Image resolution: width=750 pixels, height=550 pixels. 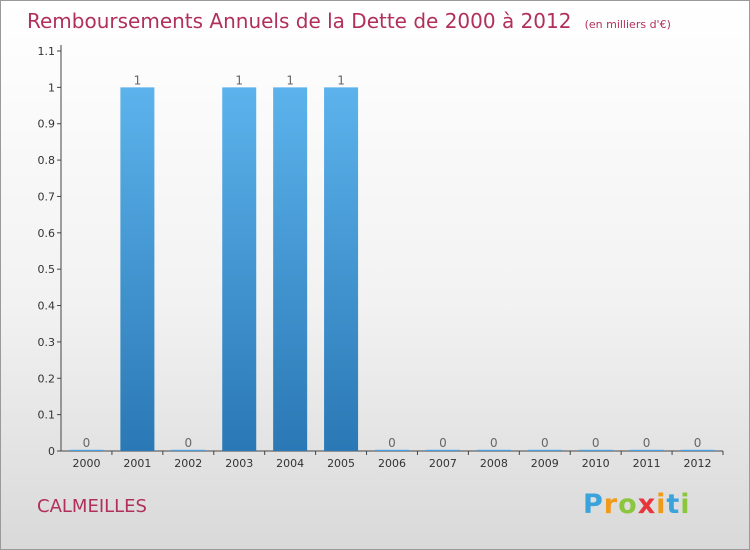 I want to click on bar-2005, so click(x=341, y=269).